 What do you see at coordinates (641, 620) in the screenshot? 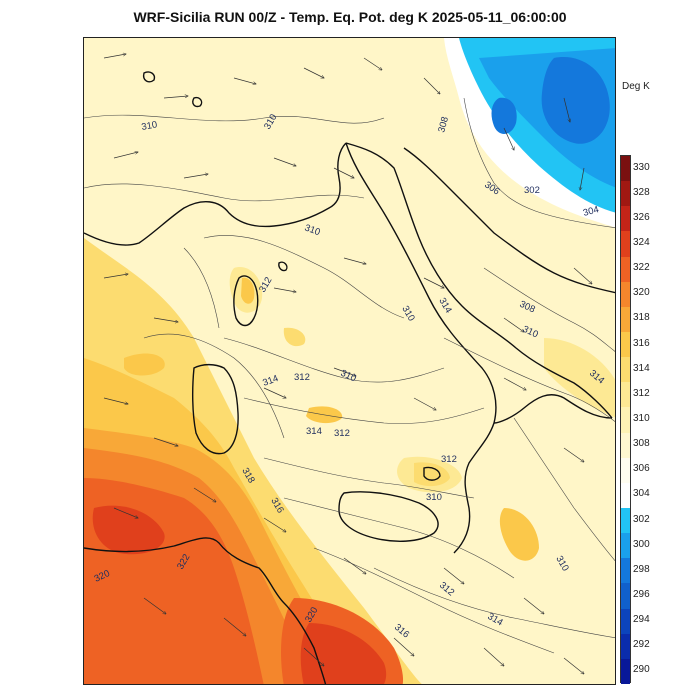
I see `colorbar-tick-label: 294` at bounding box center [641, 620].